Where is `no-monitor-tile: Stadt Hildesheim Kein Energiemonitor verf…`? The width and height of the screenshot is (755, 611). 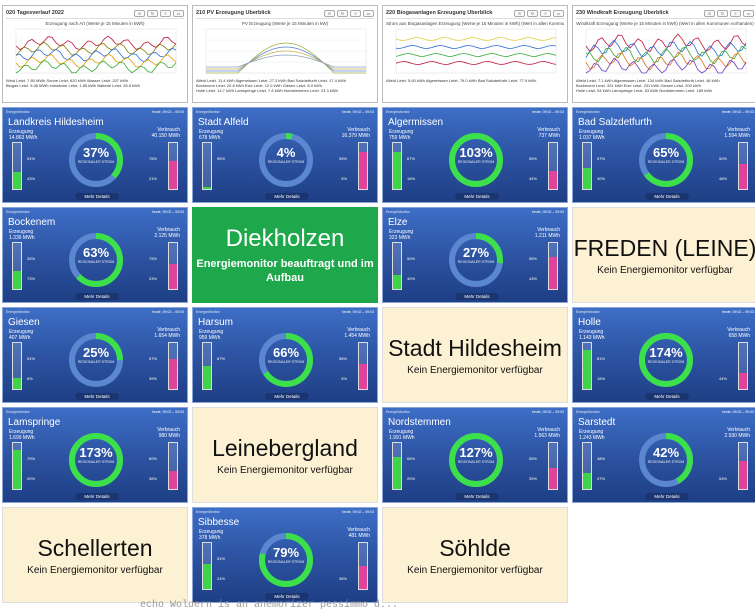
no-monitor-tile: Stadt Hildesheim Kein Energiemonitor verf… is located at coordinates (475, 355).